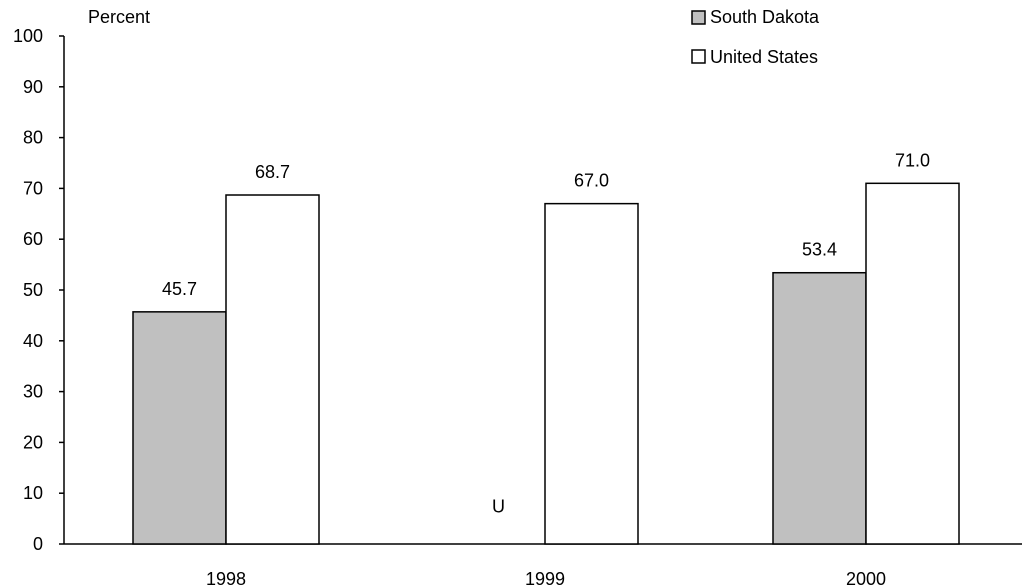  I want to click on legend-label-united-states: United States, so click(764, 57).